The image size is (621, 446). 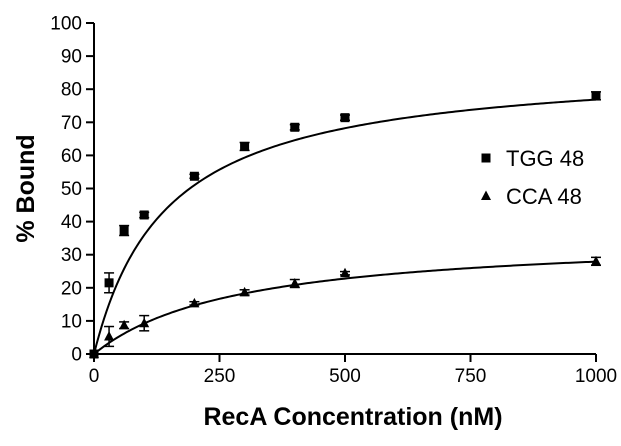 I want to click on y-tick-label: 80, so click(x=71, y=90).